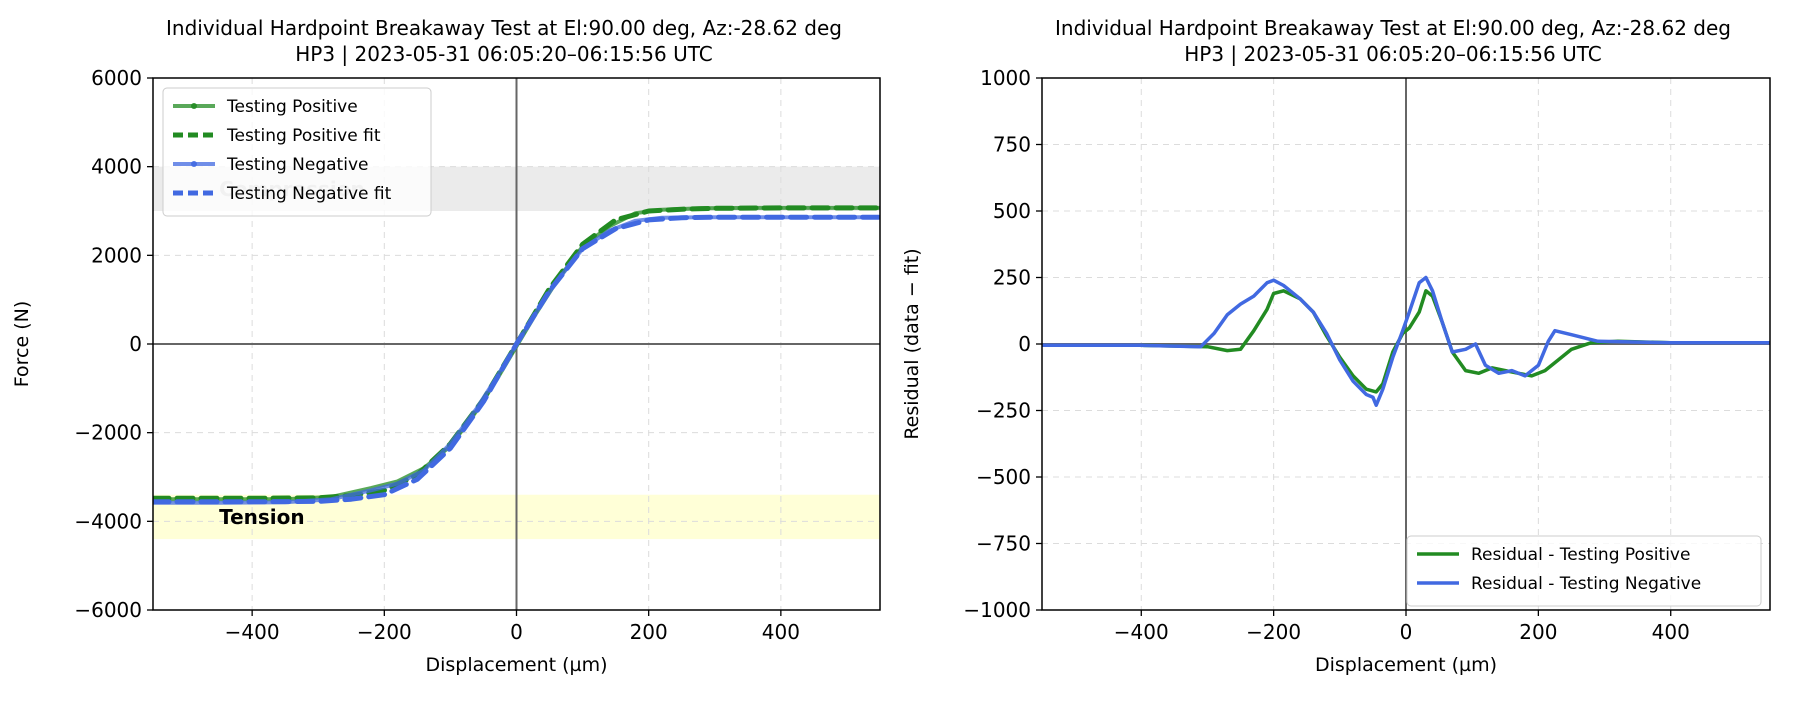  Describe the element at coordinates (108, 433) in the screenshot. I see `y-tick-label: −2000` at that location.